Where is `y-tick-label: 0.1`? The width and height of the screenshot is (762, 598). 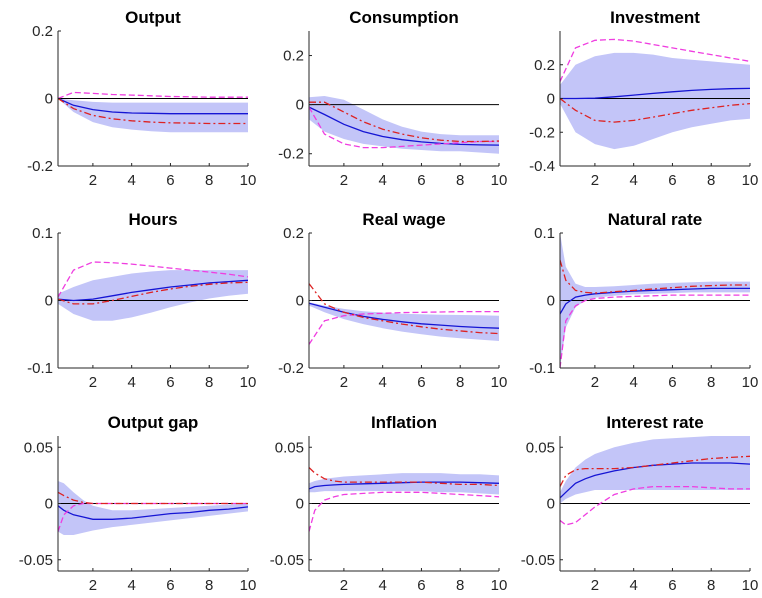 y-tick-label: 0.1 is located at coordinates (544, 233).